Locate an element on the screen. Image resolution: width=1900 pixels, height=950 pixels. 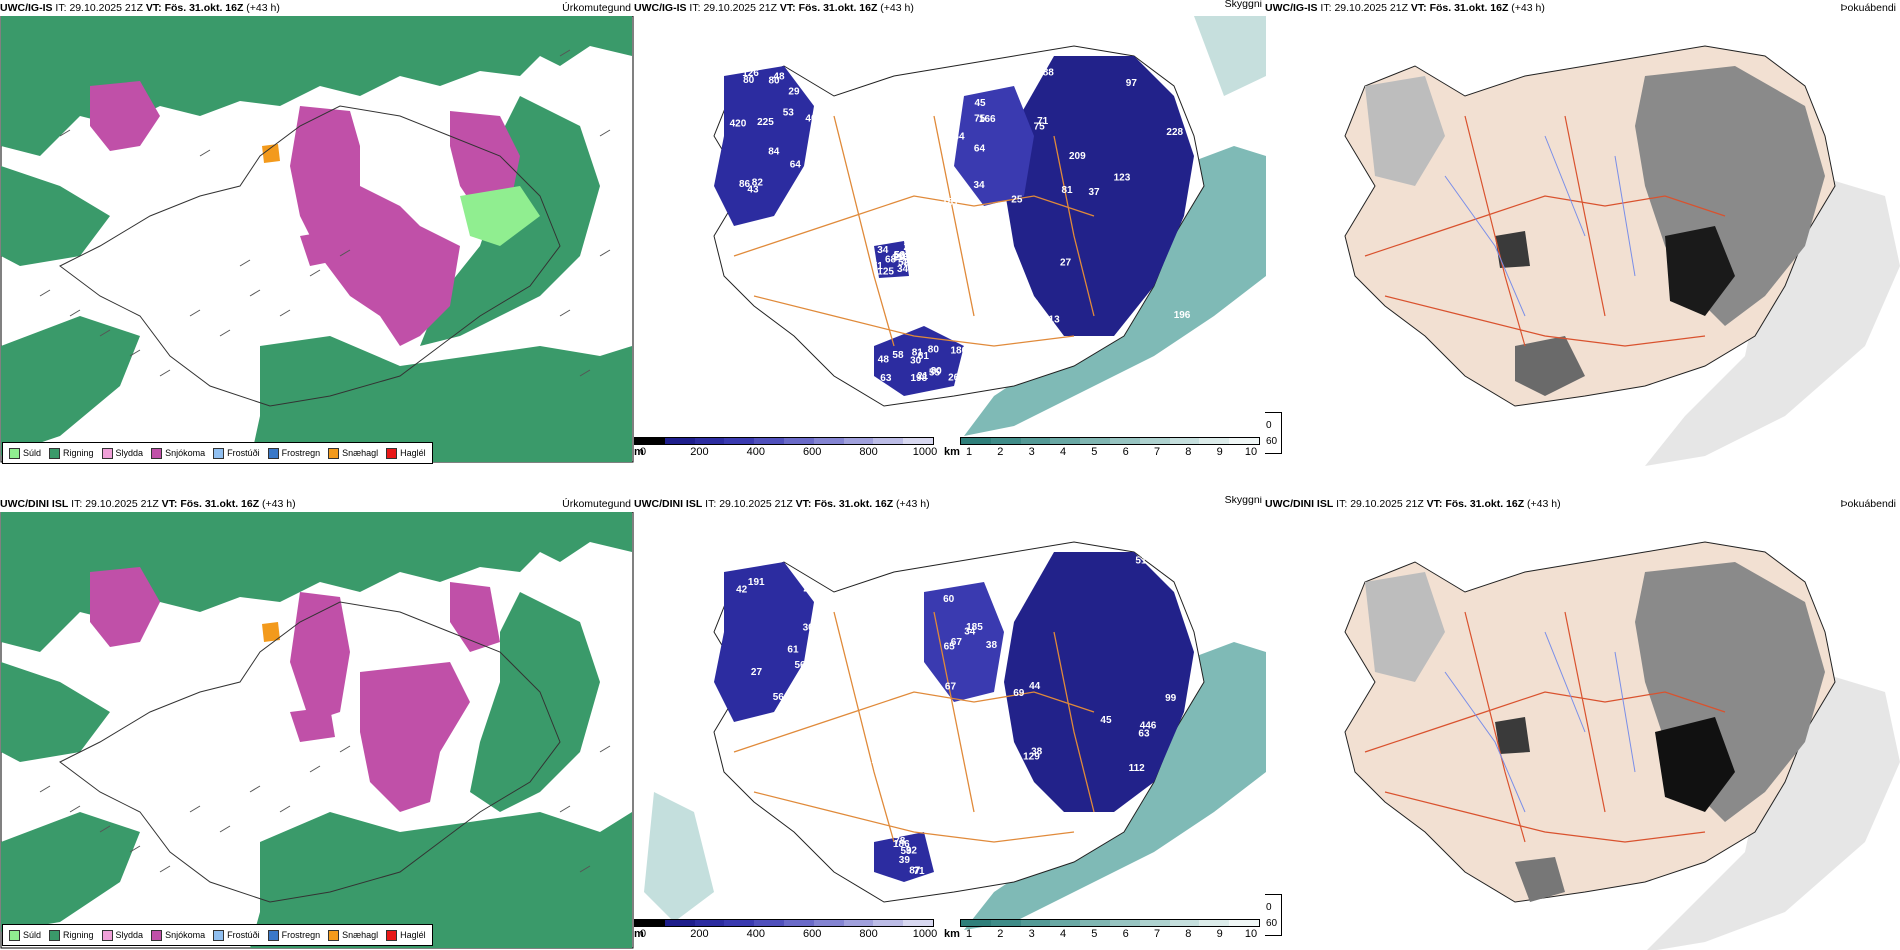
fog-legend-row: 60 is located at coordinates (1271, 923).